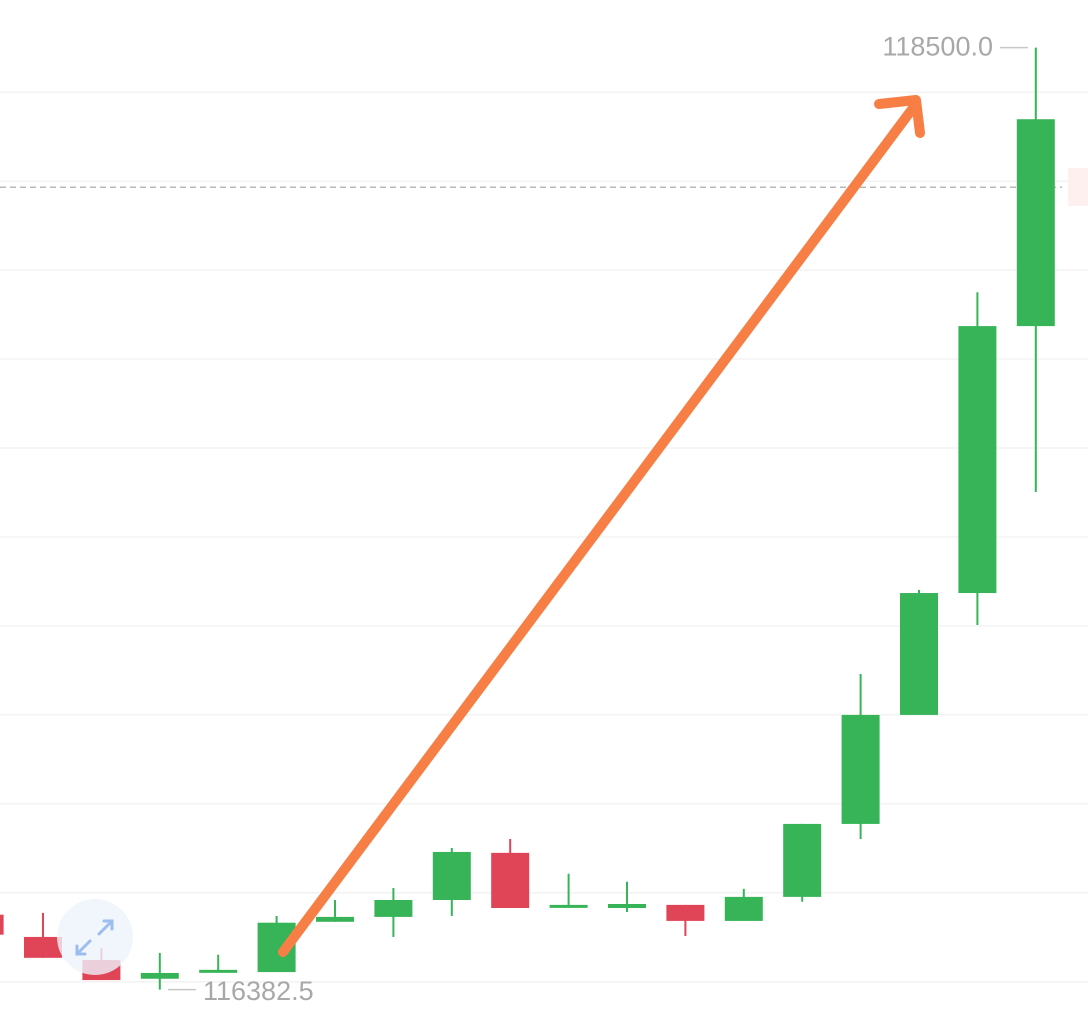 The image size is (1088, 1013). I want to click on expand-bg, so click(95, 937).